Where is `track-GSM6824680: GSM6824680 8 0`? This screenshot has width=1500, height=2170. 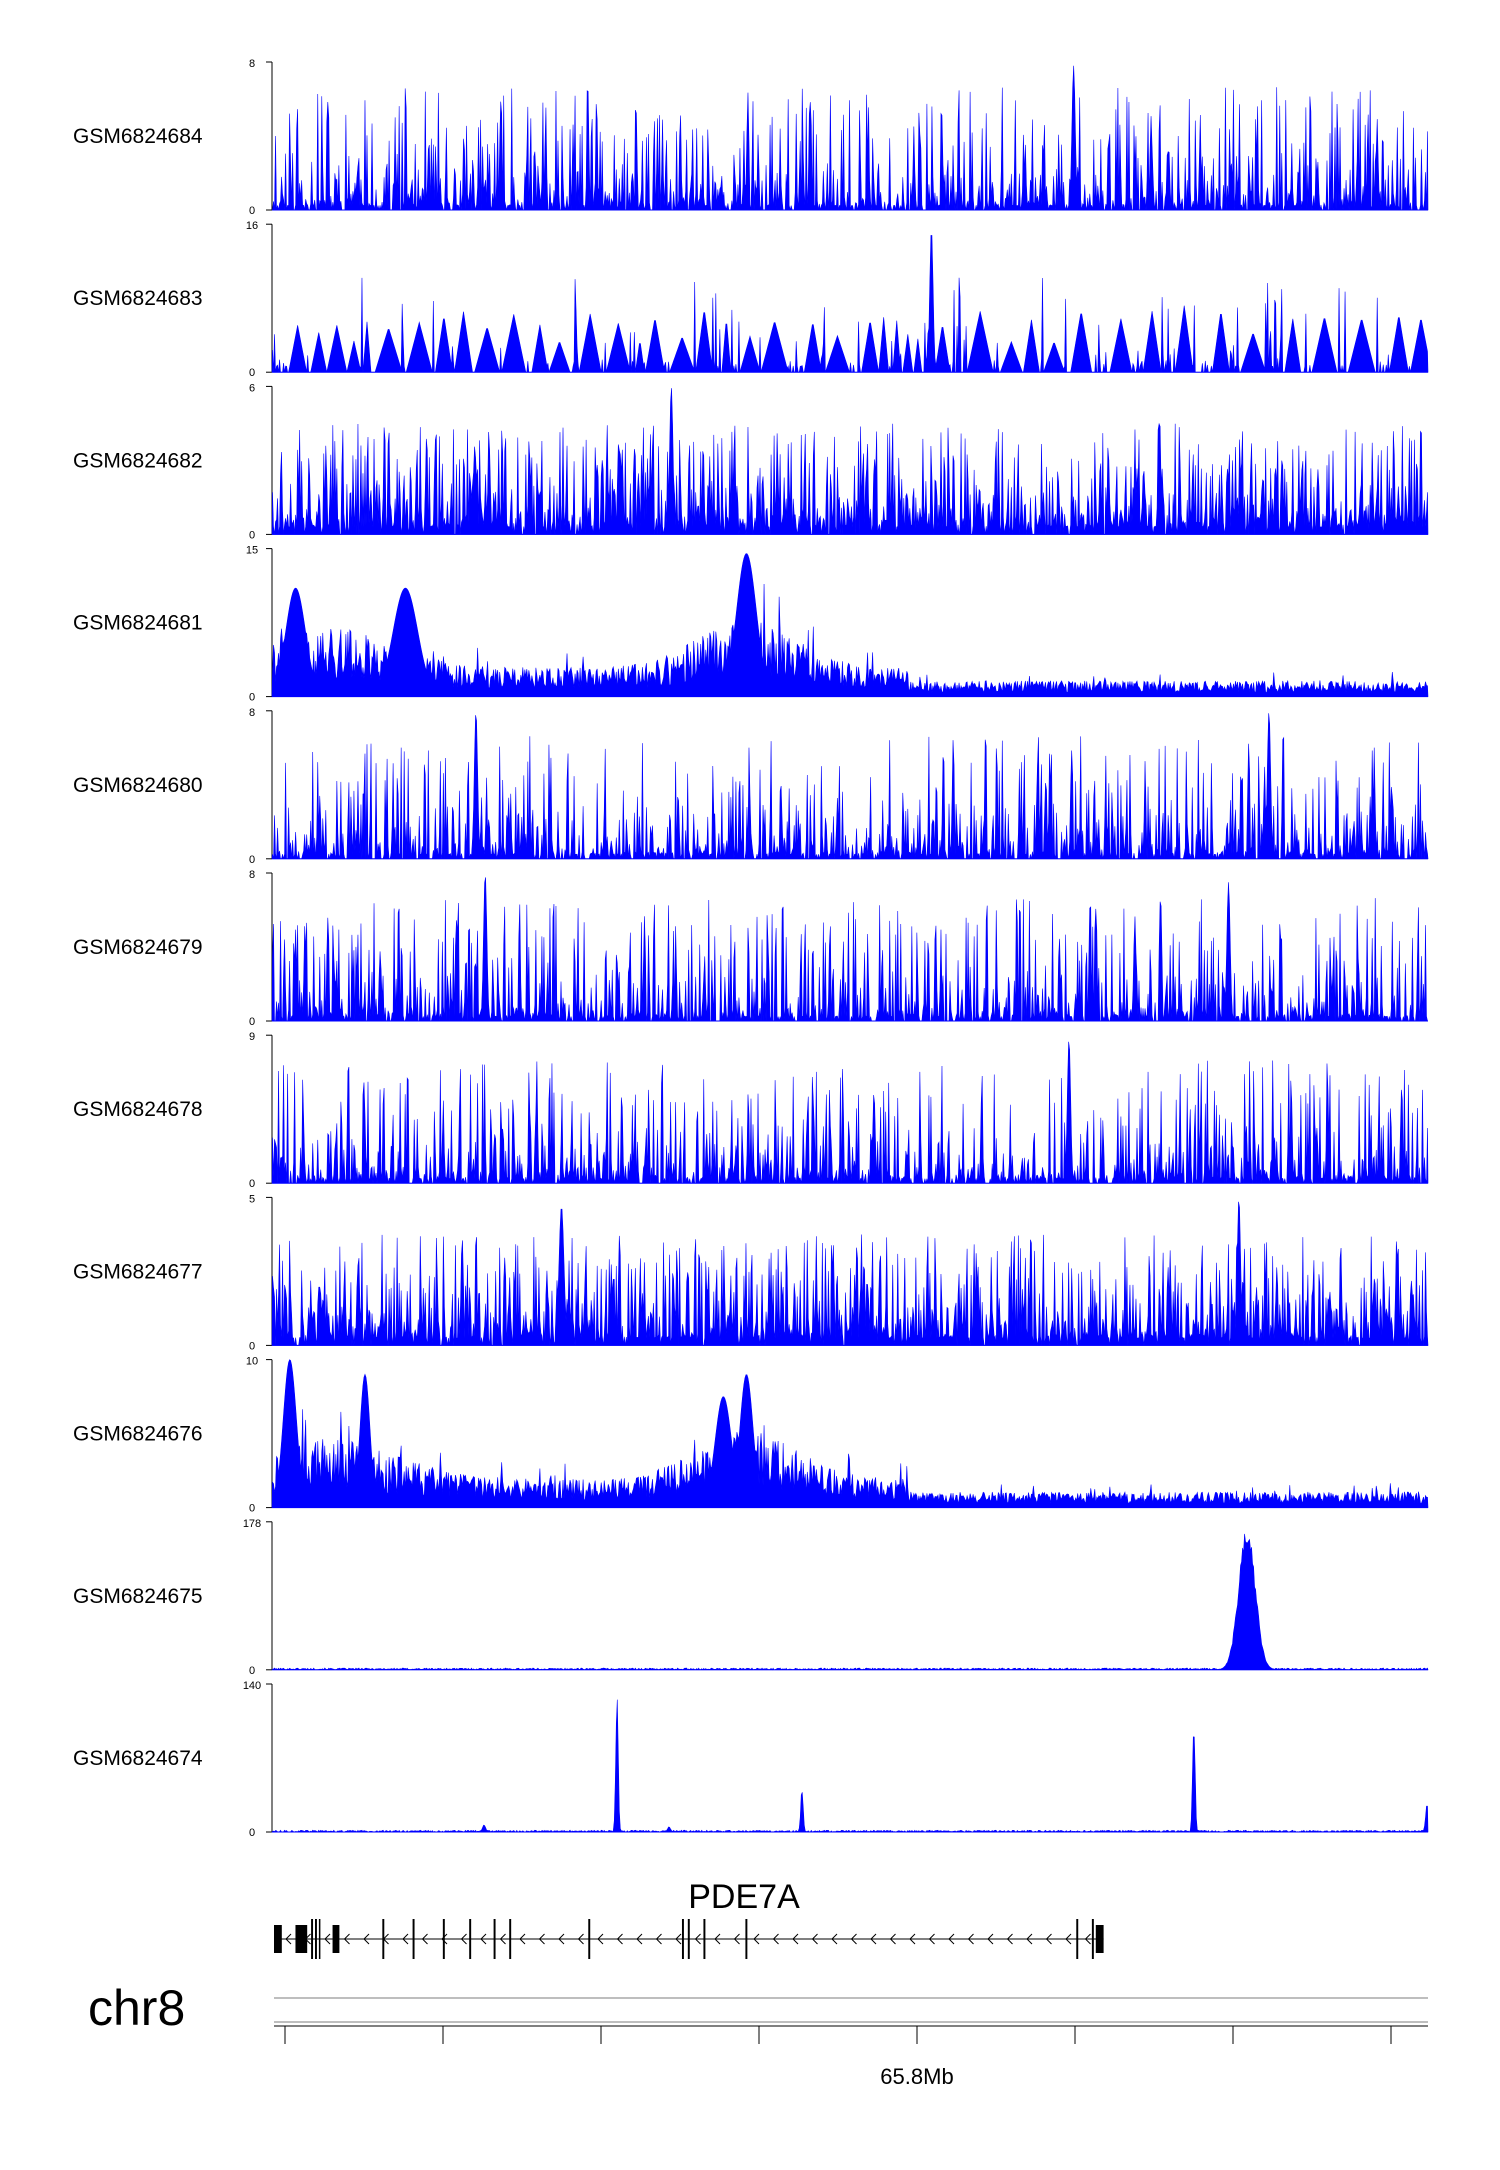
track-GSM6824680: GSM6824680 8 0 is located at coordinates (751, 786).